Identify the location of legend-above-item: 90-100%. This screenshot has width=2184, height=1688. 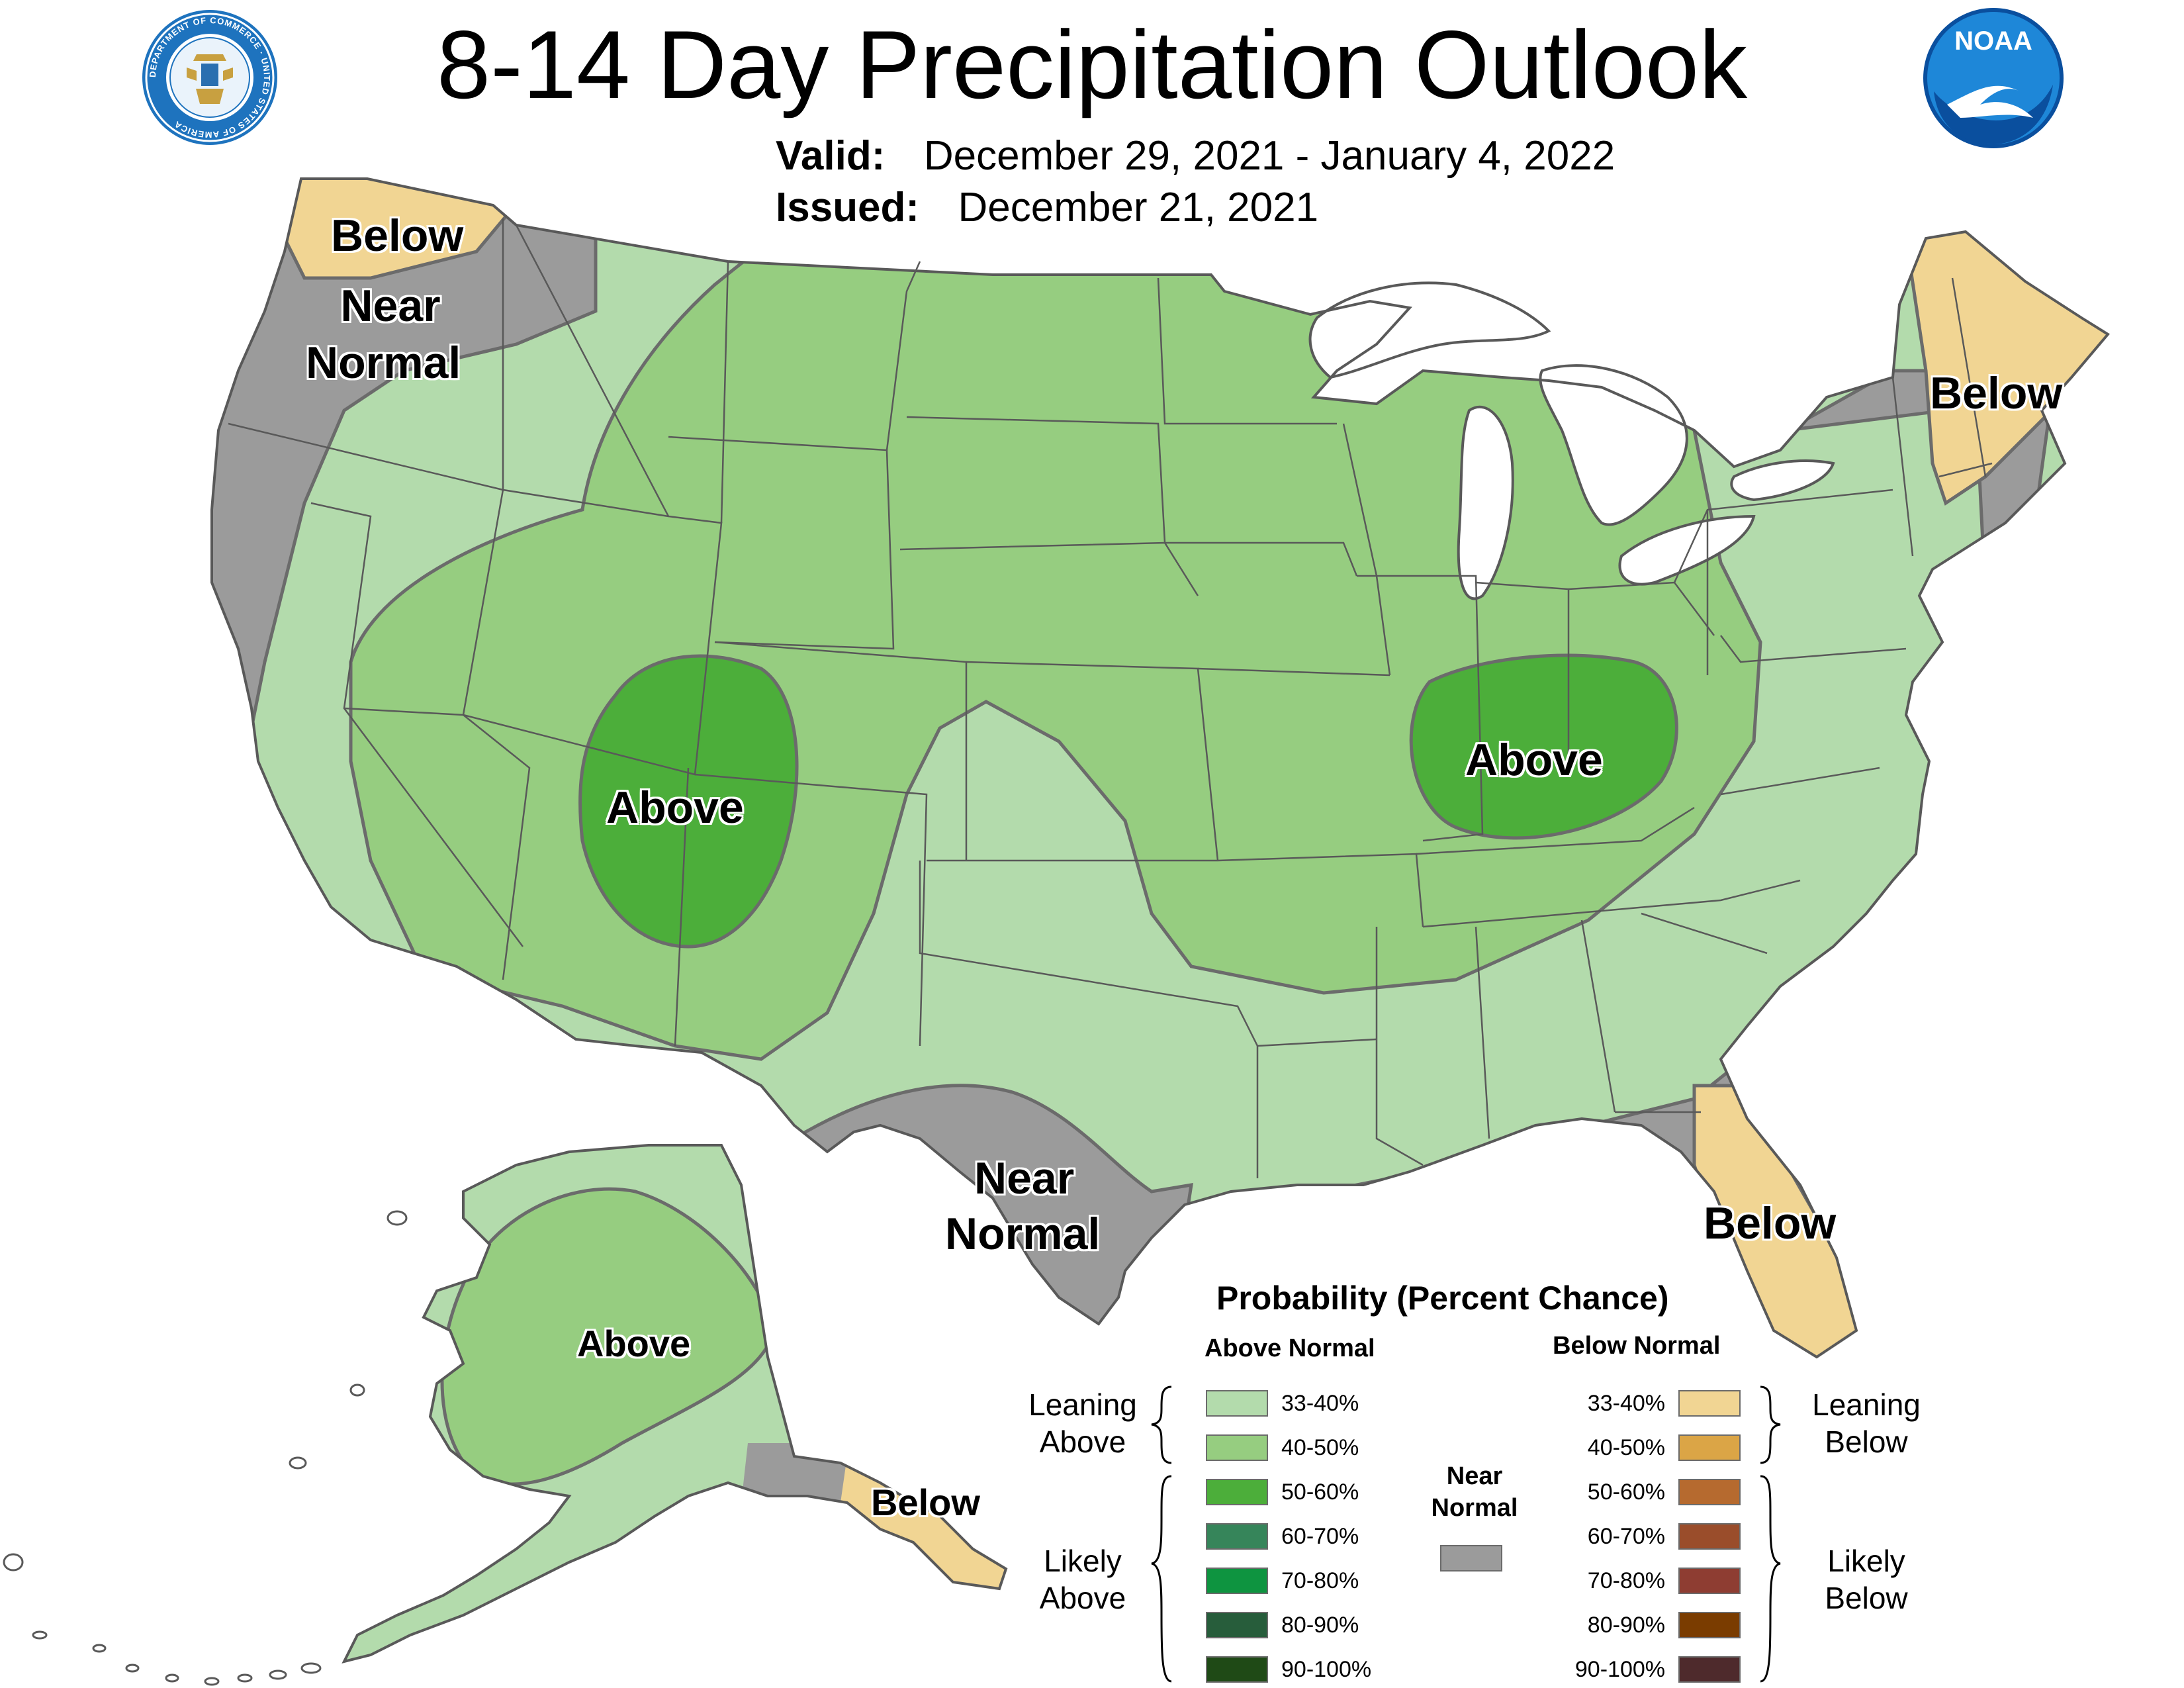
(1288, 1669).